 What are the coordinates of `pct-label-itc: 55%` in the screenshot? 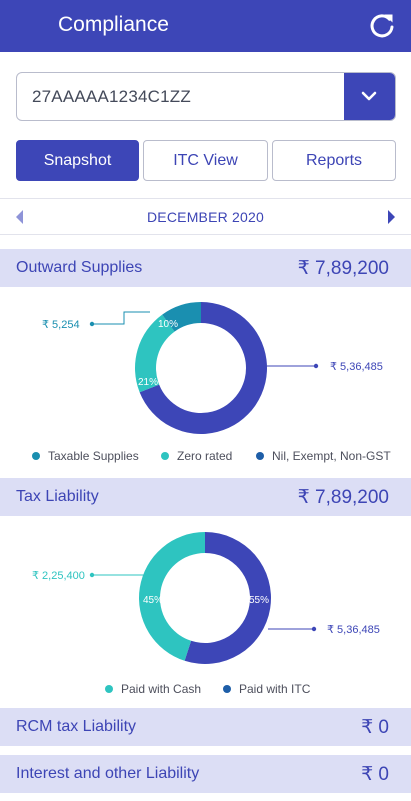 It's located at (259, 600).